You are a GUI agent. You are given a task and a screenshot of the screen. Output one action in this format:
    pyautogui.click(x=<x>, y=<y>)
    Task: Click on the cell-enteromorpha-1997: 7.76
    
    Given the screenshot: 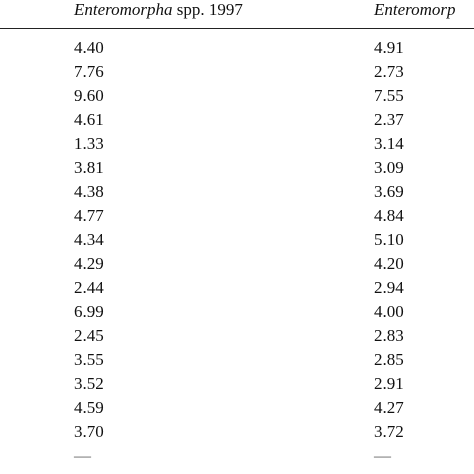 What is the action you would take?
    pyautogui.click(x=89, y=71)
    